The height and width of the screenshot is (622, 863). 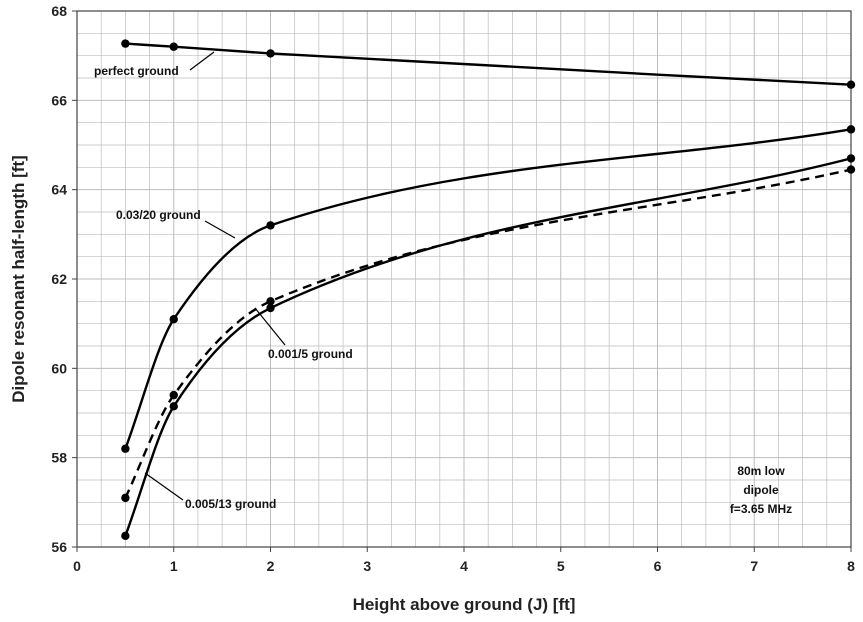 I want to click on y-tick-label: 58, so click(x=59, y=458).